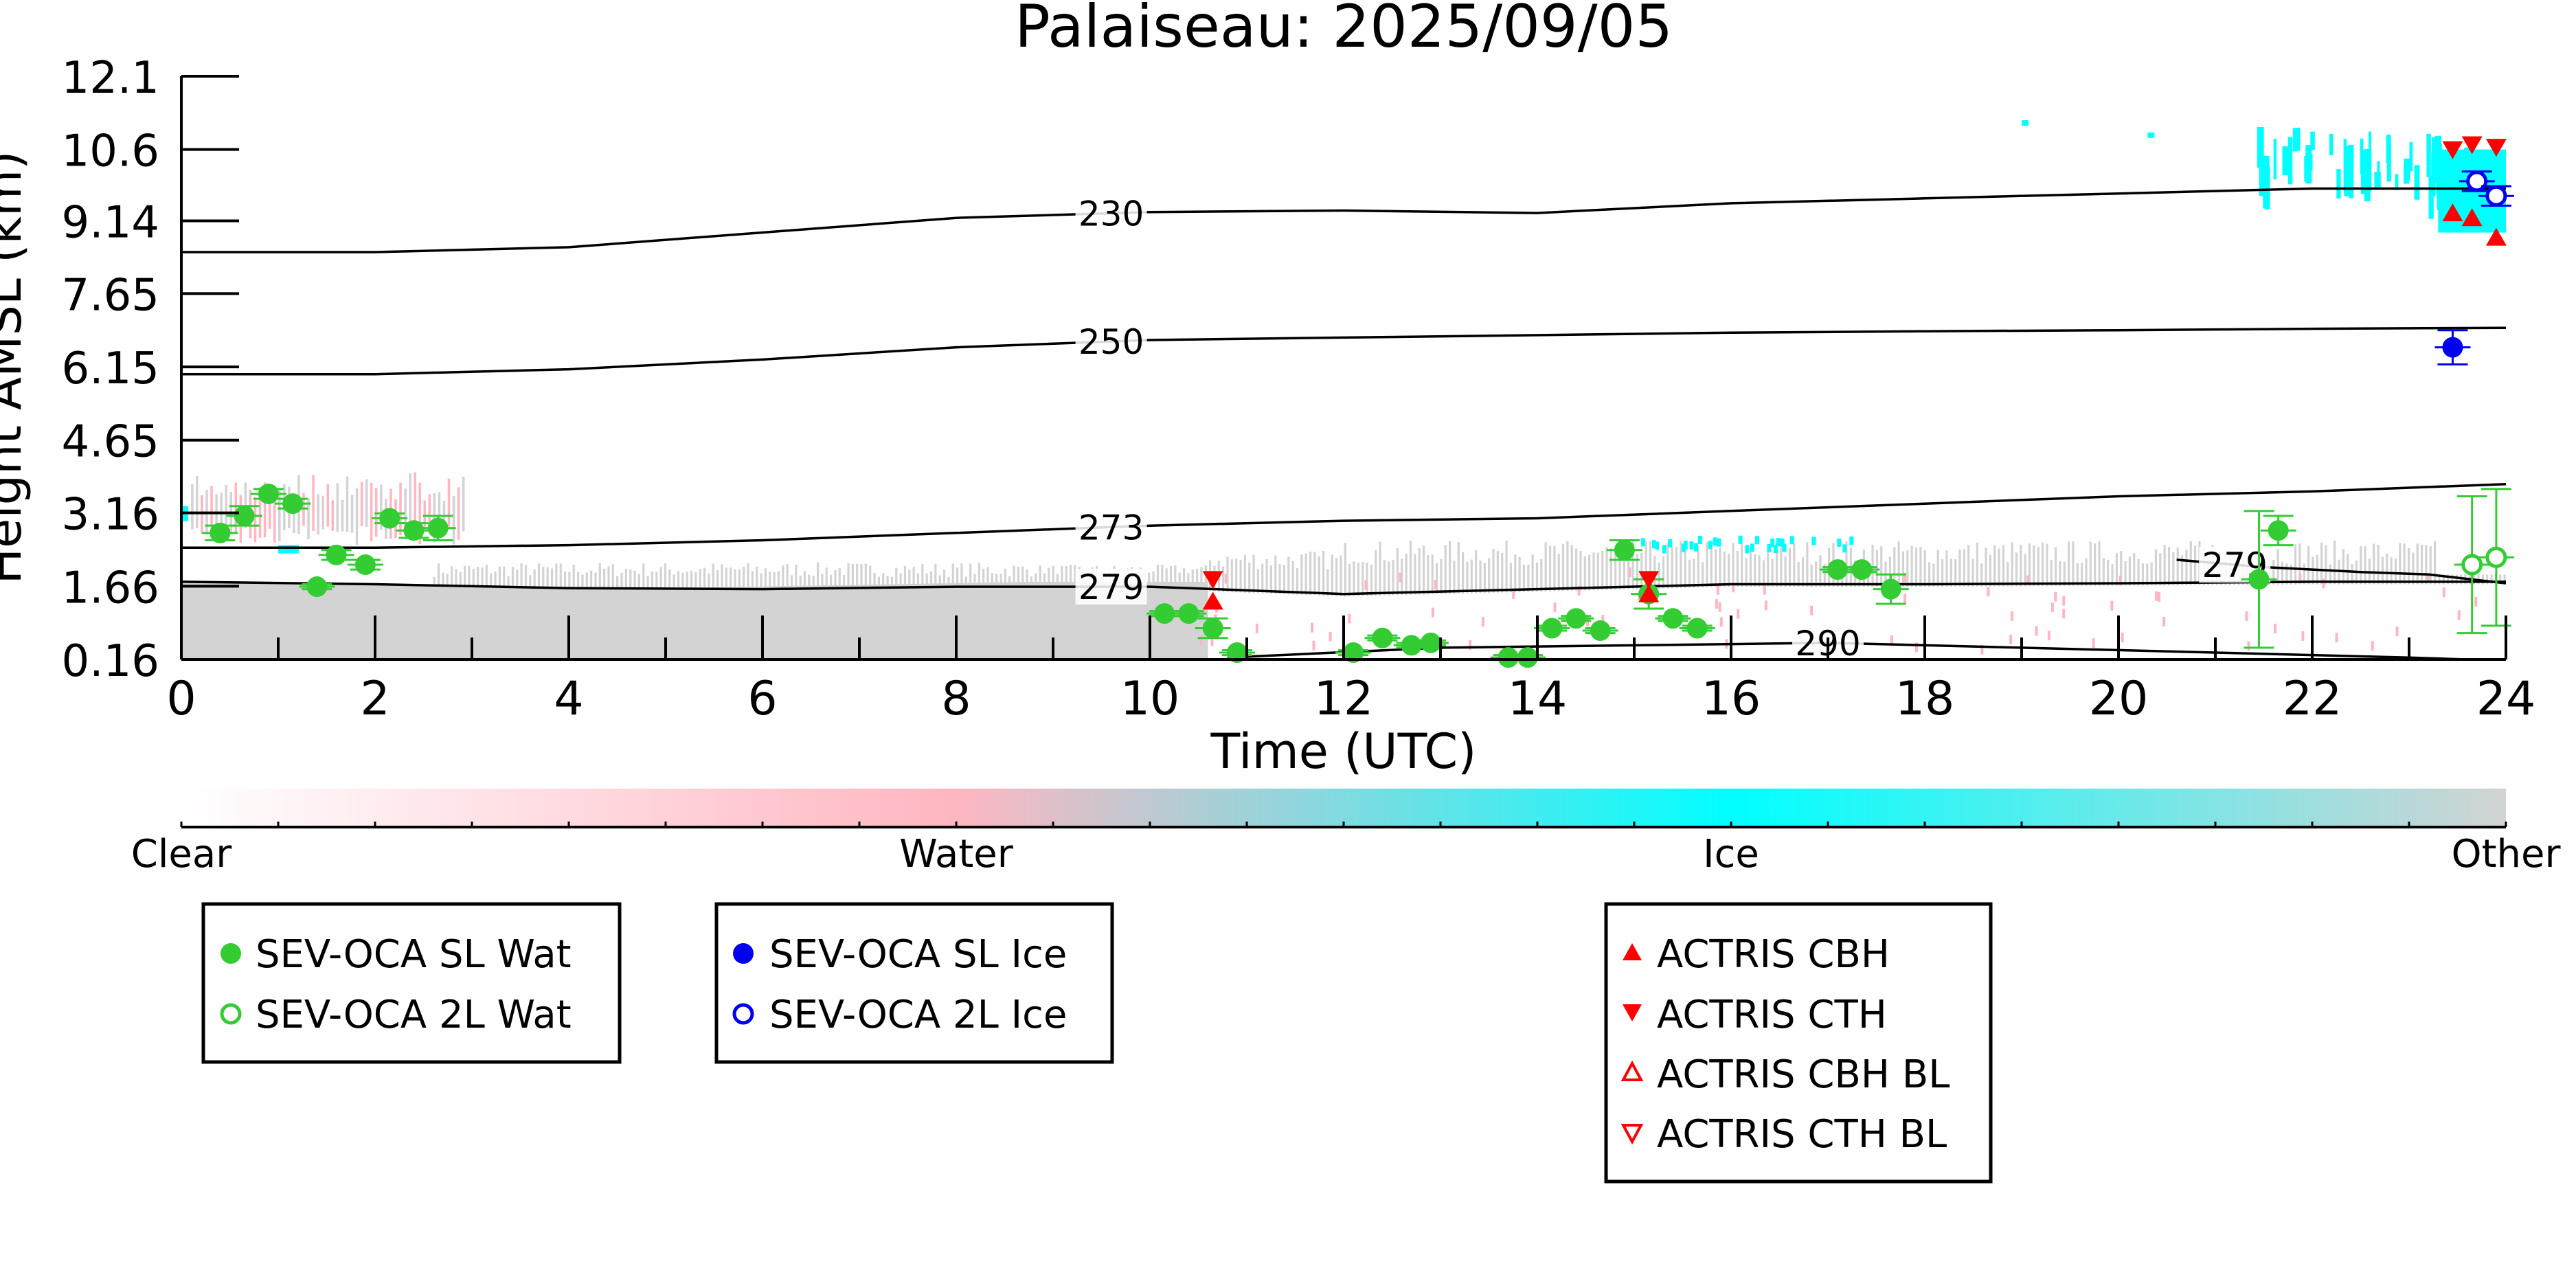  What do you see at coordinates (414, 1015) in the screenshot?
I see `legend-entry-2l-wat: SEV-OCA 2L Wat` at bounding box center [414, 1015].